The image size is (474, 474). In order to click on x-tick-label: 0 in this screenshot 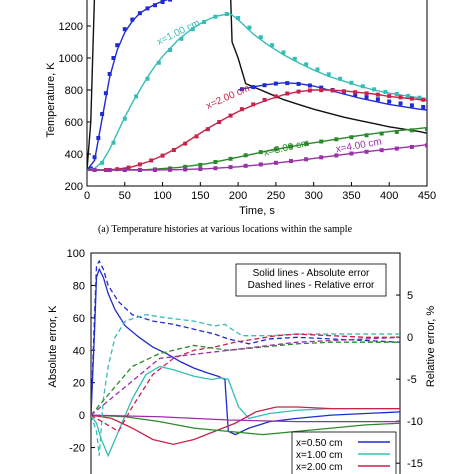, I will do `click(87, 196)`.